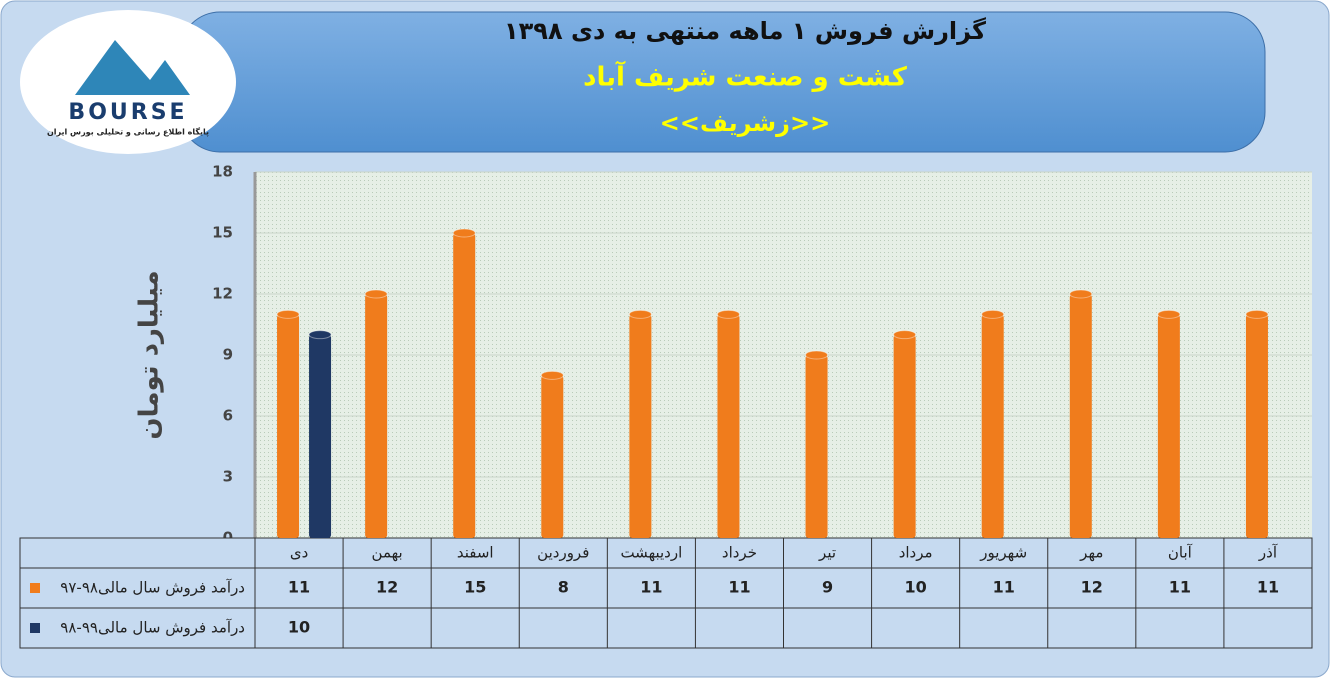 The width and height of the screenshot is (1330, 678). What do you see at coordinates (1180, 553) in the screenshot?
I see `x-tick-label: آبان` at bounding box center [1180, 553].